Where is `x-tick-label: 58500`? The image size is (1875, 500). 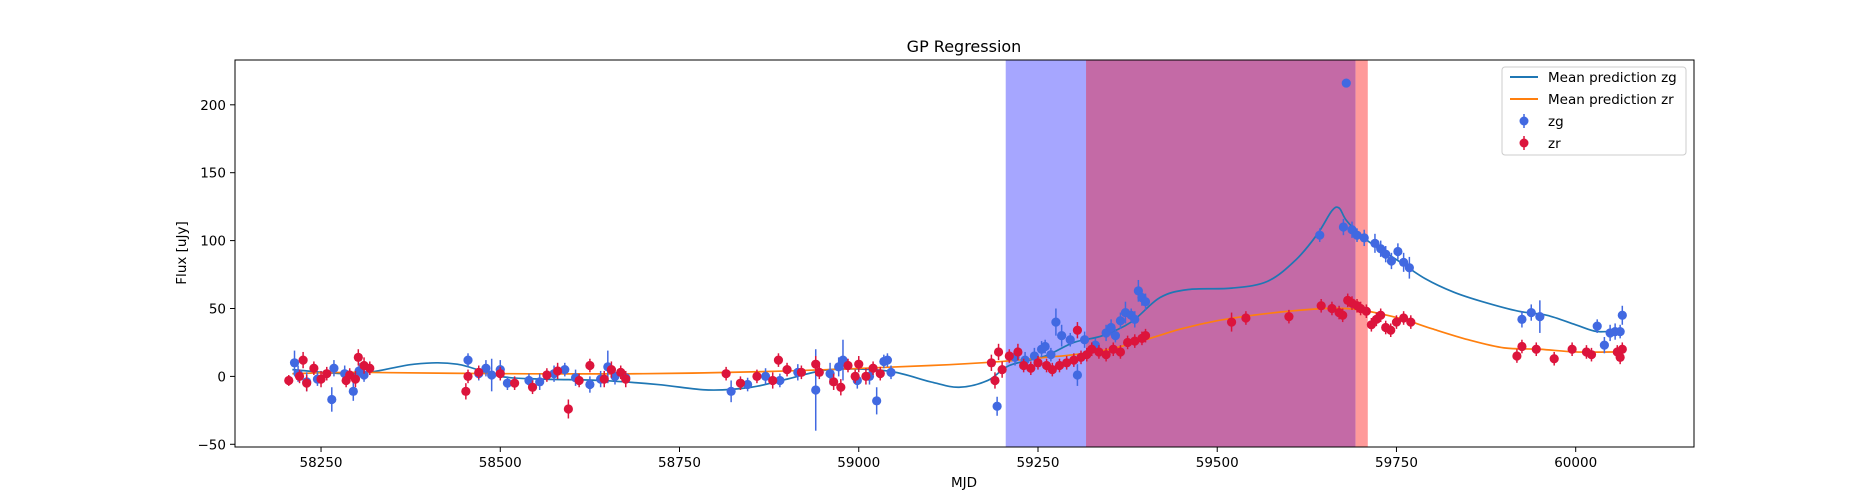
x-tick-label: 58500 is located at coordinates (500, 463).